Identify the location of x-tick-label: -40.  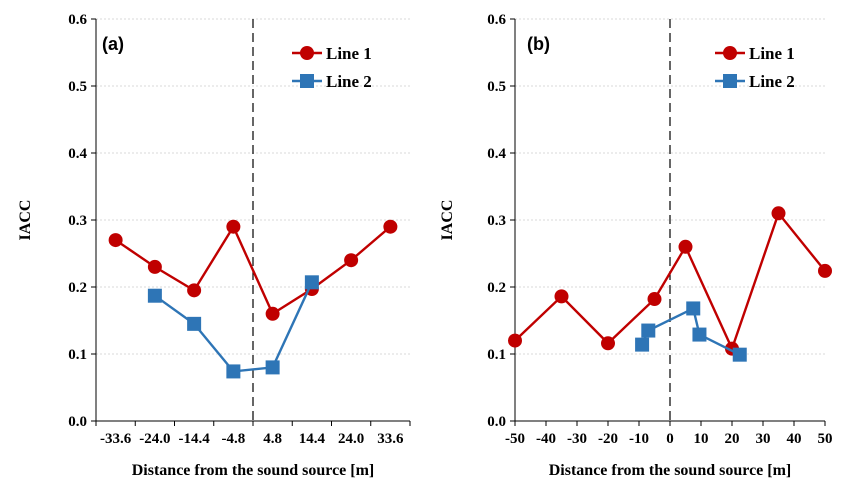
(546, 439).